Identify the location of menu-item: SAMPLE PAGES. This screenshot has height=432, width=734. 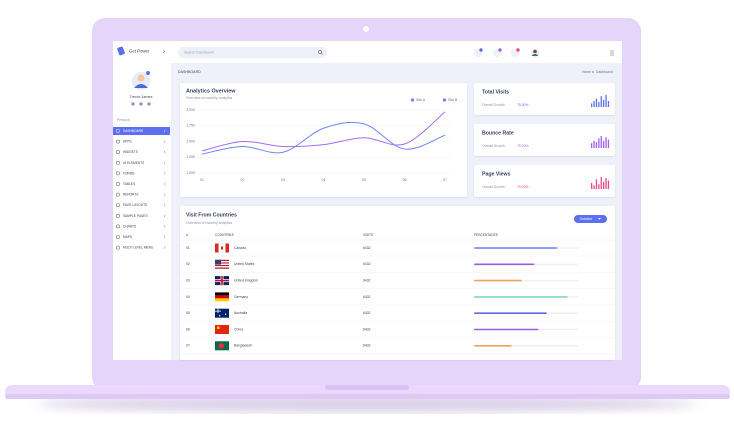
(135, 216).